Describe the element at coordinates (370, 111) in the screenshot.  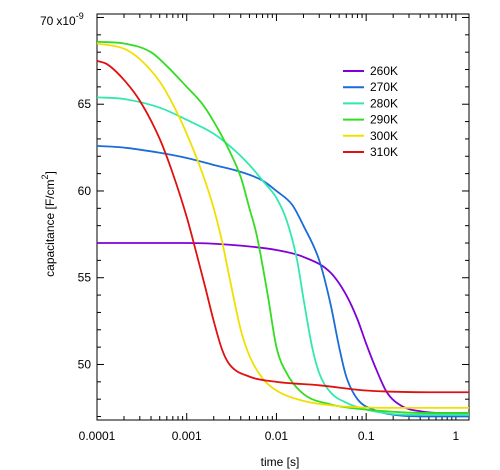
I see `legend: 260K 270K 280K 290K 300K 310K` at that location.